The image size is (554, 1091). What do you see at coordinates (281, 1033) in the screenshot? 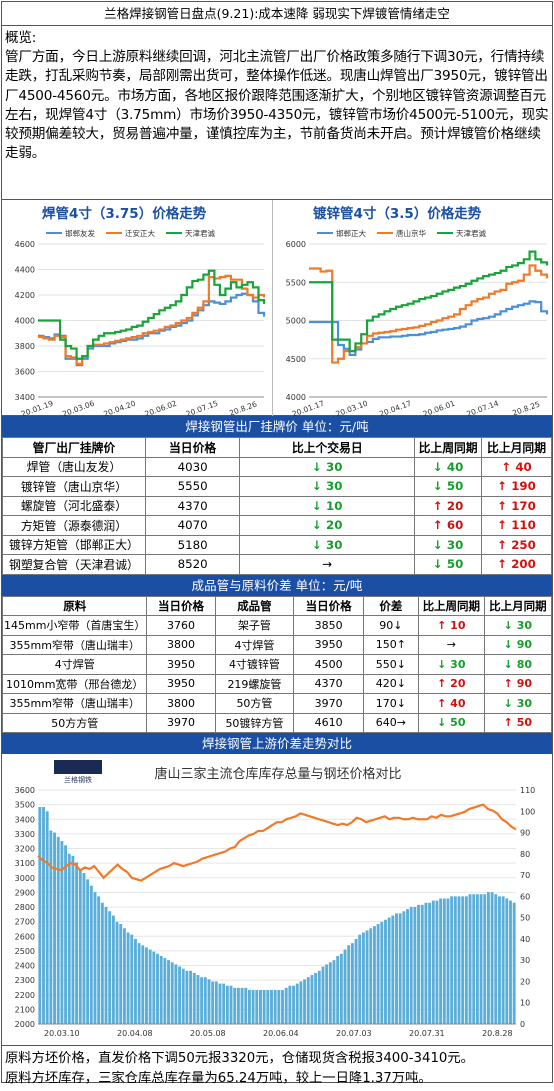
I see `x-tick-label: 20.06.04` at bounding box center [281, 1033].